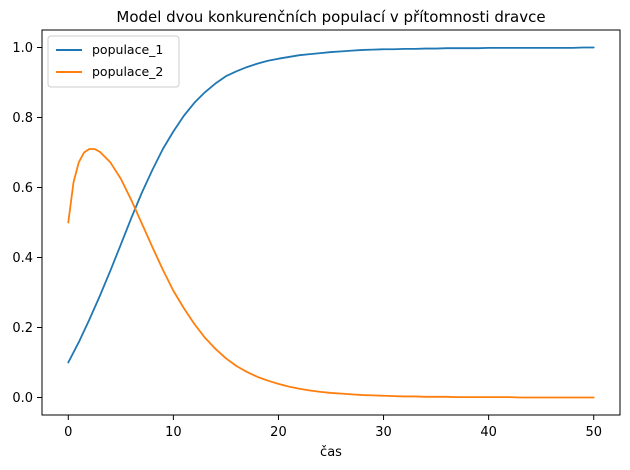 This screenshot has width=630, height=470. I want to click on legend-label-populace-2: populace_2, so click(127, 71).